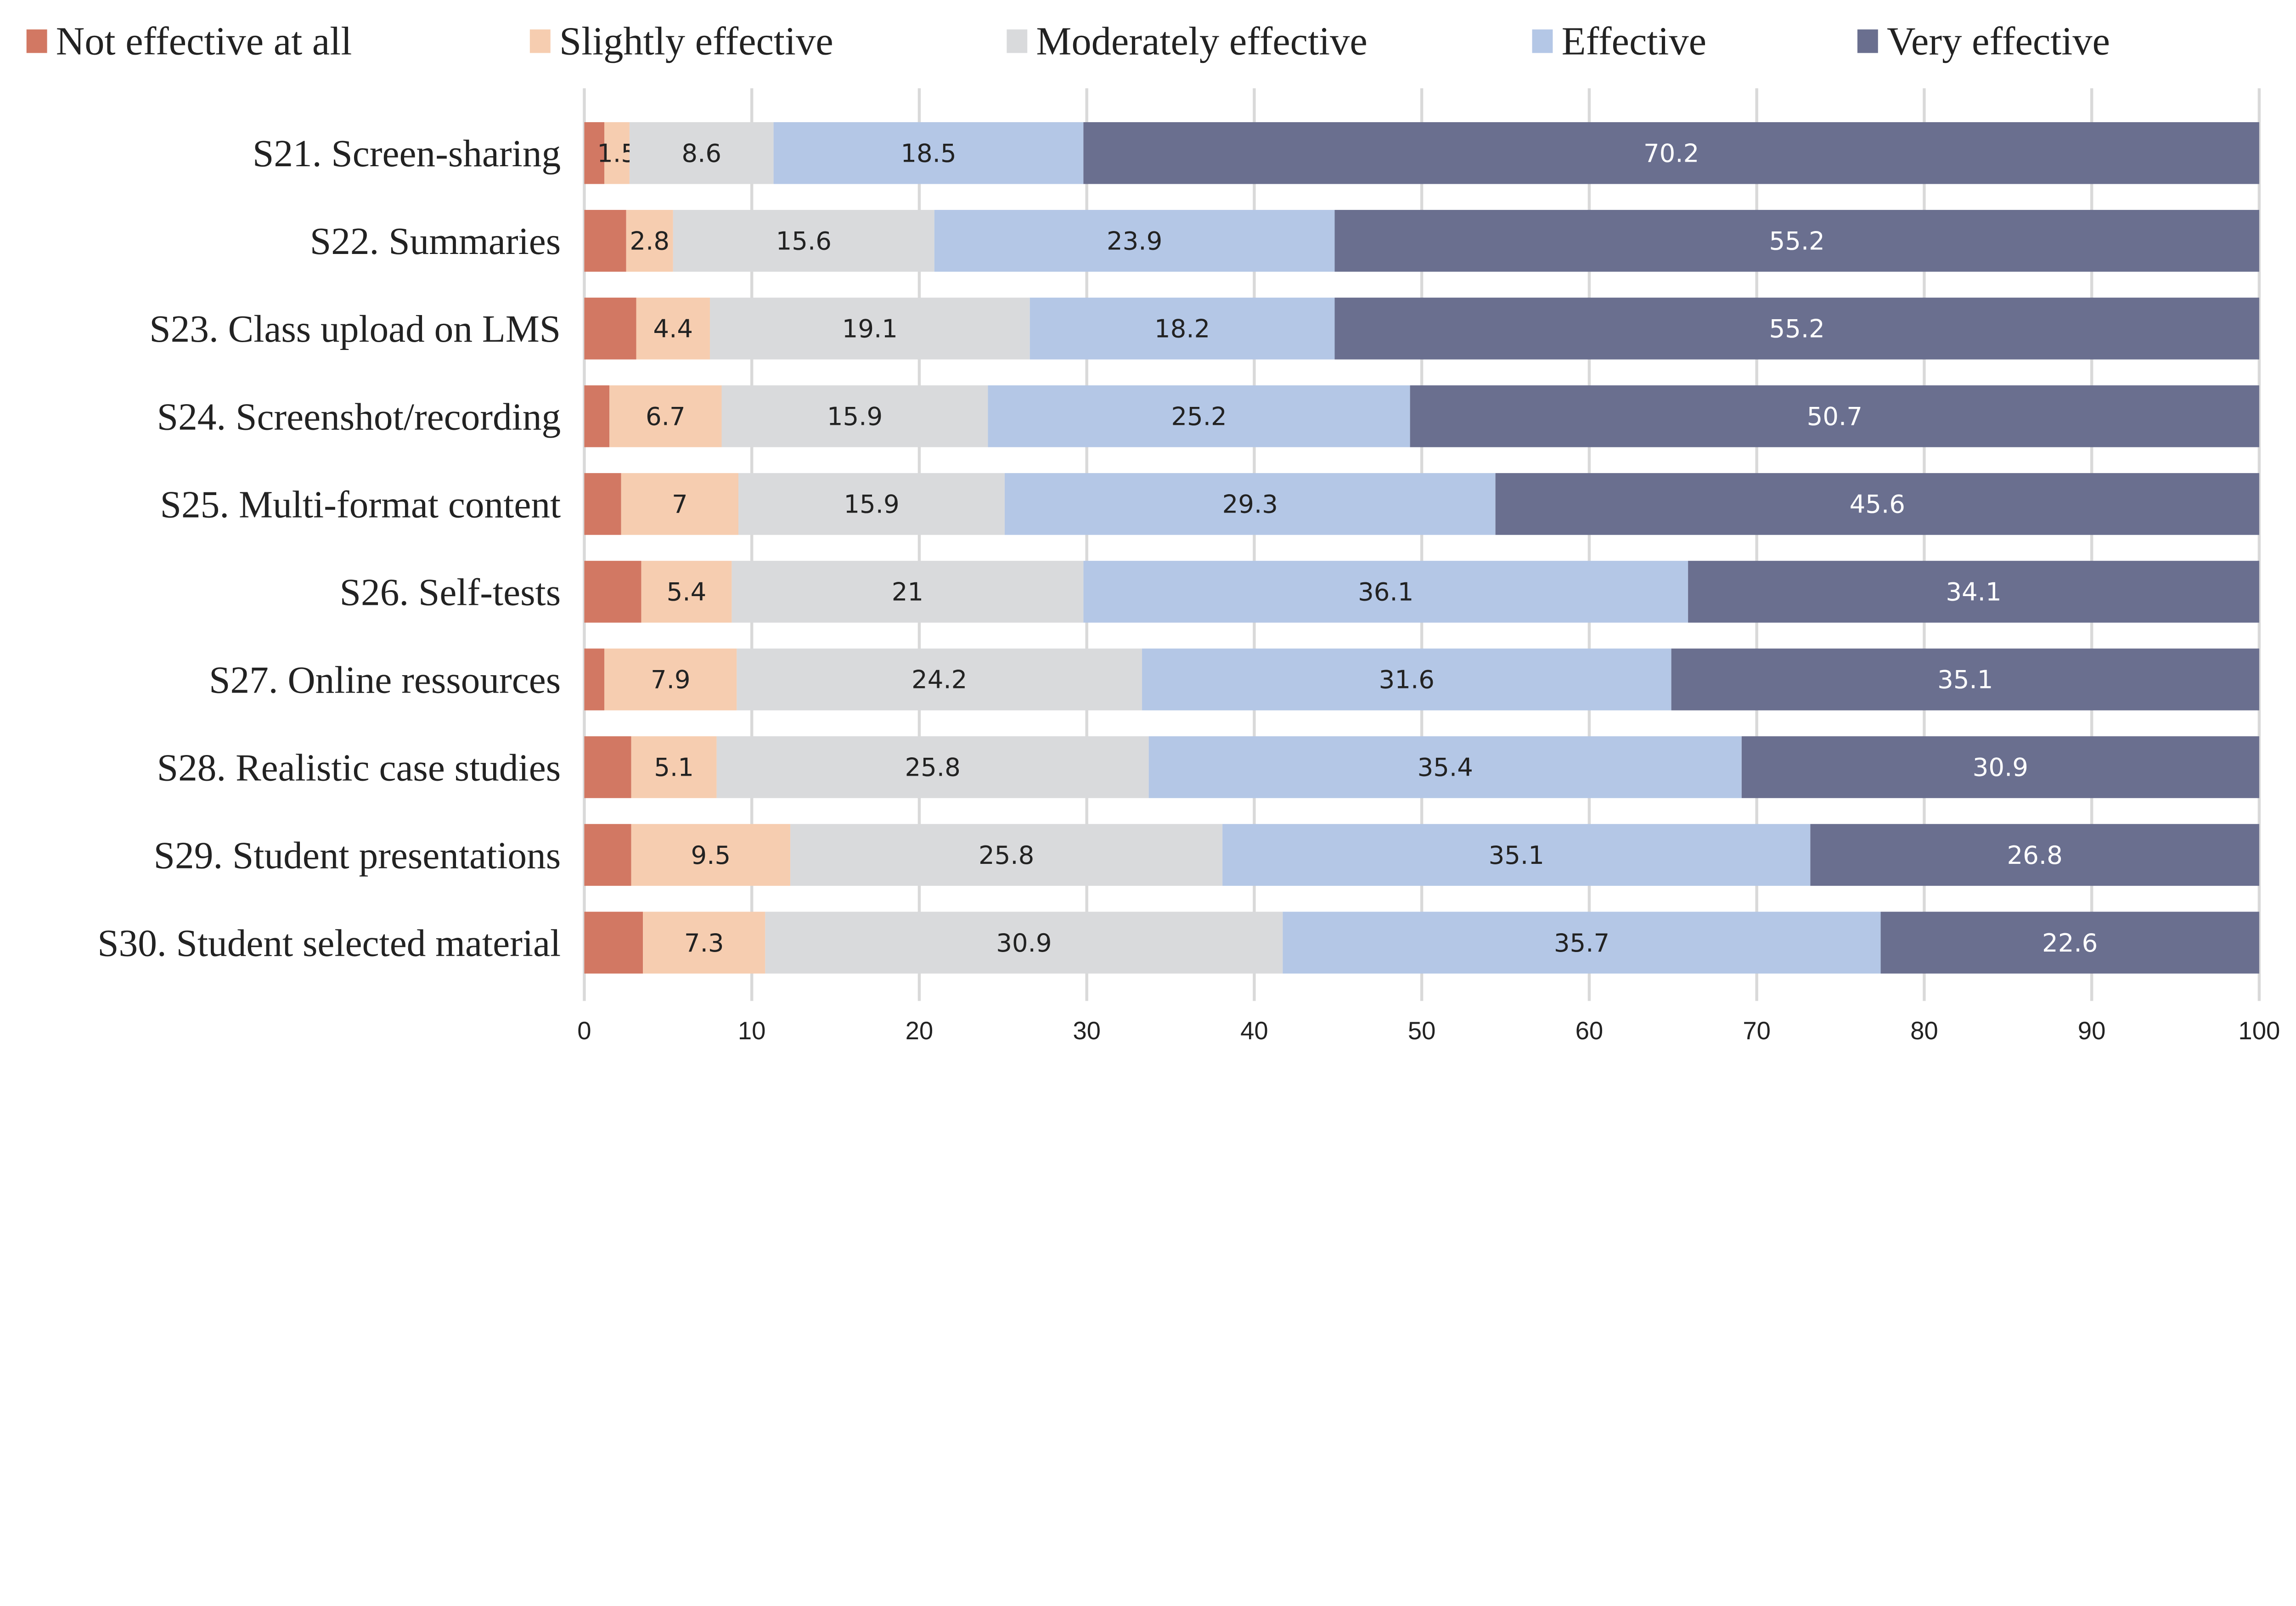 Image resolution: width=2296 pixels, height=1606 pixels. Describe the element at coordinates (920, 1031) in the screenshot. I see `x-tick-label: 20` at that location.